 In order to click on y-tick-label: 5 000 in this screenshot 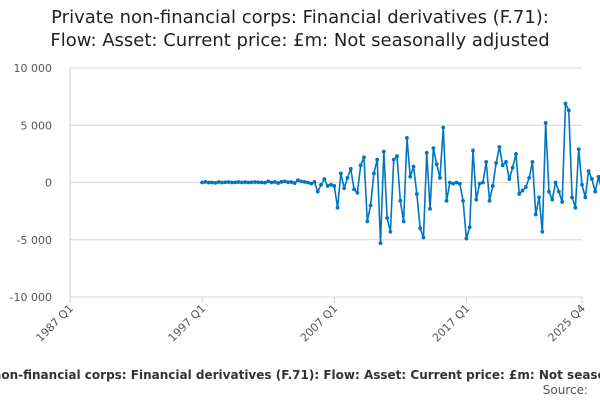, I will do `click(37, 125)`.